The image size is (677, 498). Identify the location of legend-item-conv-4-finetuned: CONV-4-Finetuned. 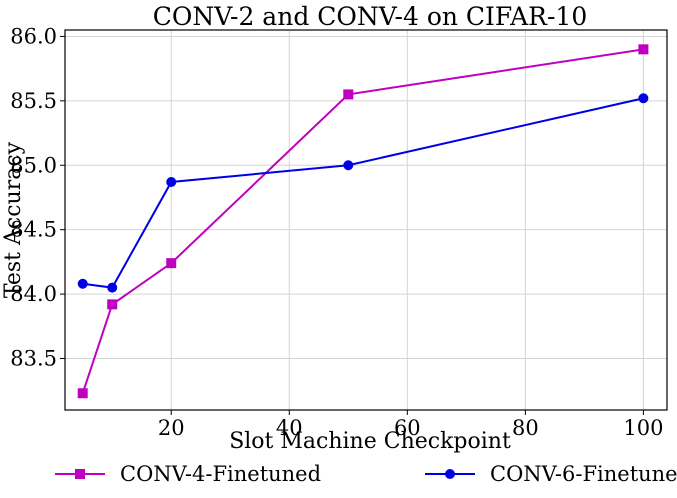
(188, 474).